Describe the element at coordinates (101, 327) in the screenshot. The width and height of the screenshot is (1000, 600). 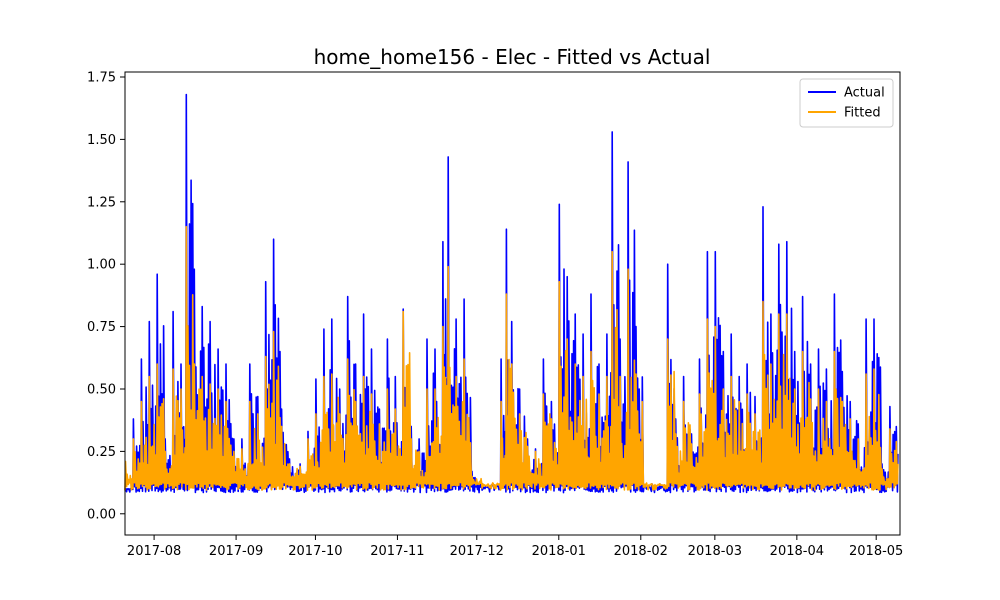
I see `y-tick-label: 0.75` at that location.